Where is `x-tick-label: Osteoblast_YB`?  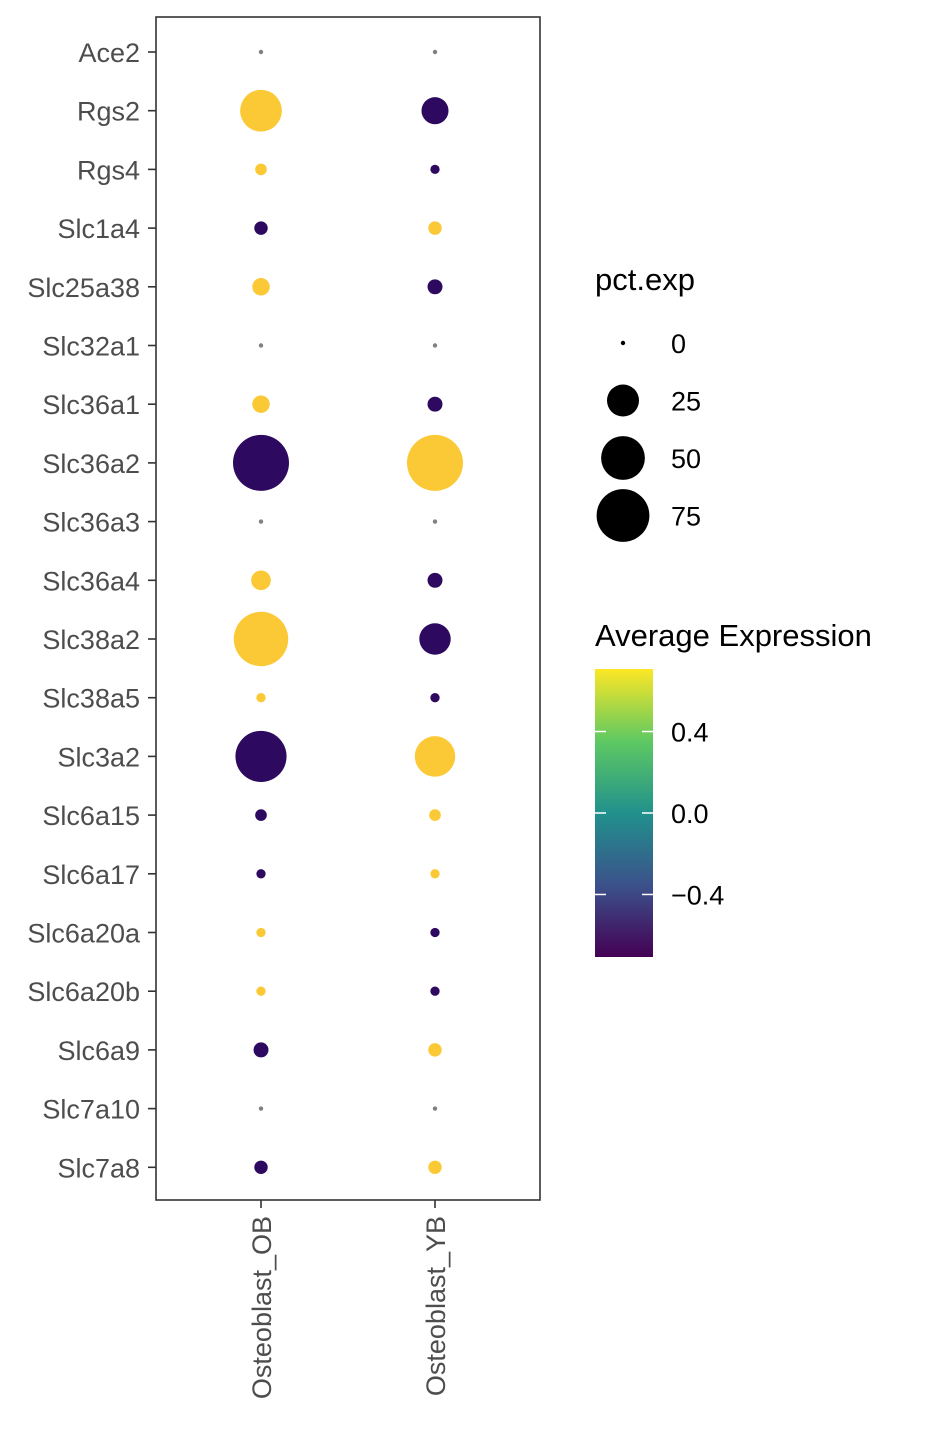
x-tick-label: Osteoblast_YB is located at coordinates (436, 1306).